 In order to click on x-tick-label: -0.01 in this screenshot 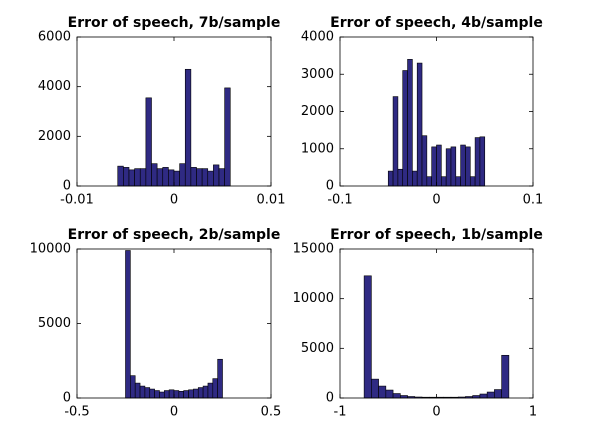, I will do `click(77, 200)`.